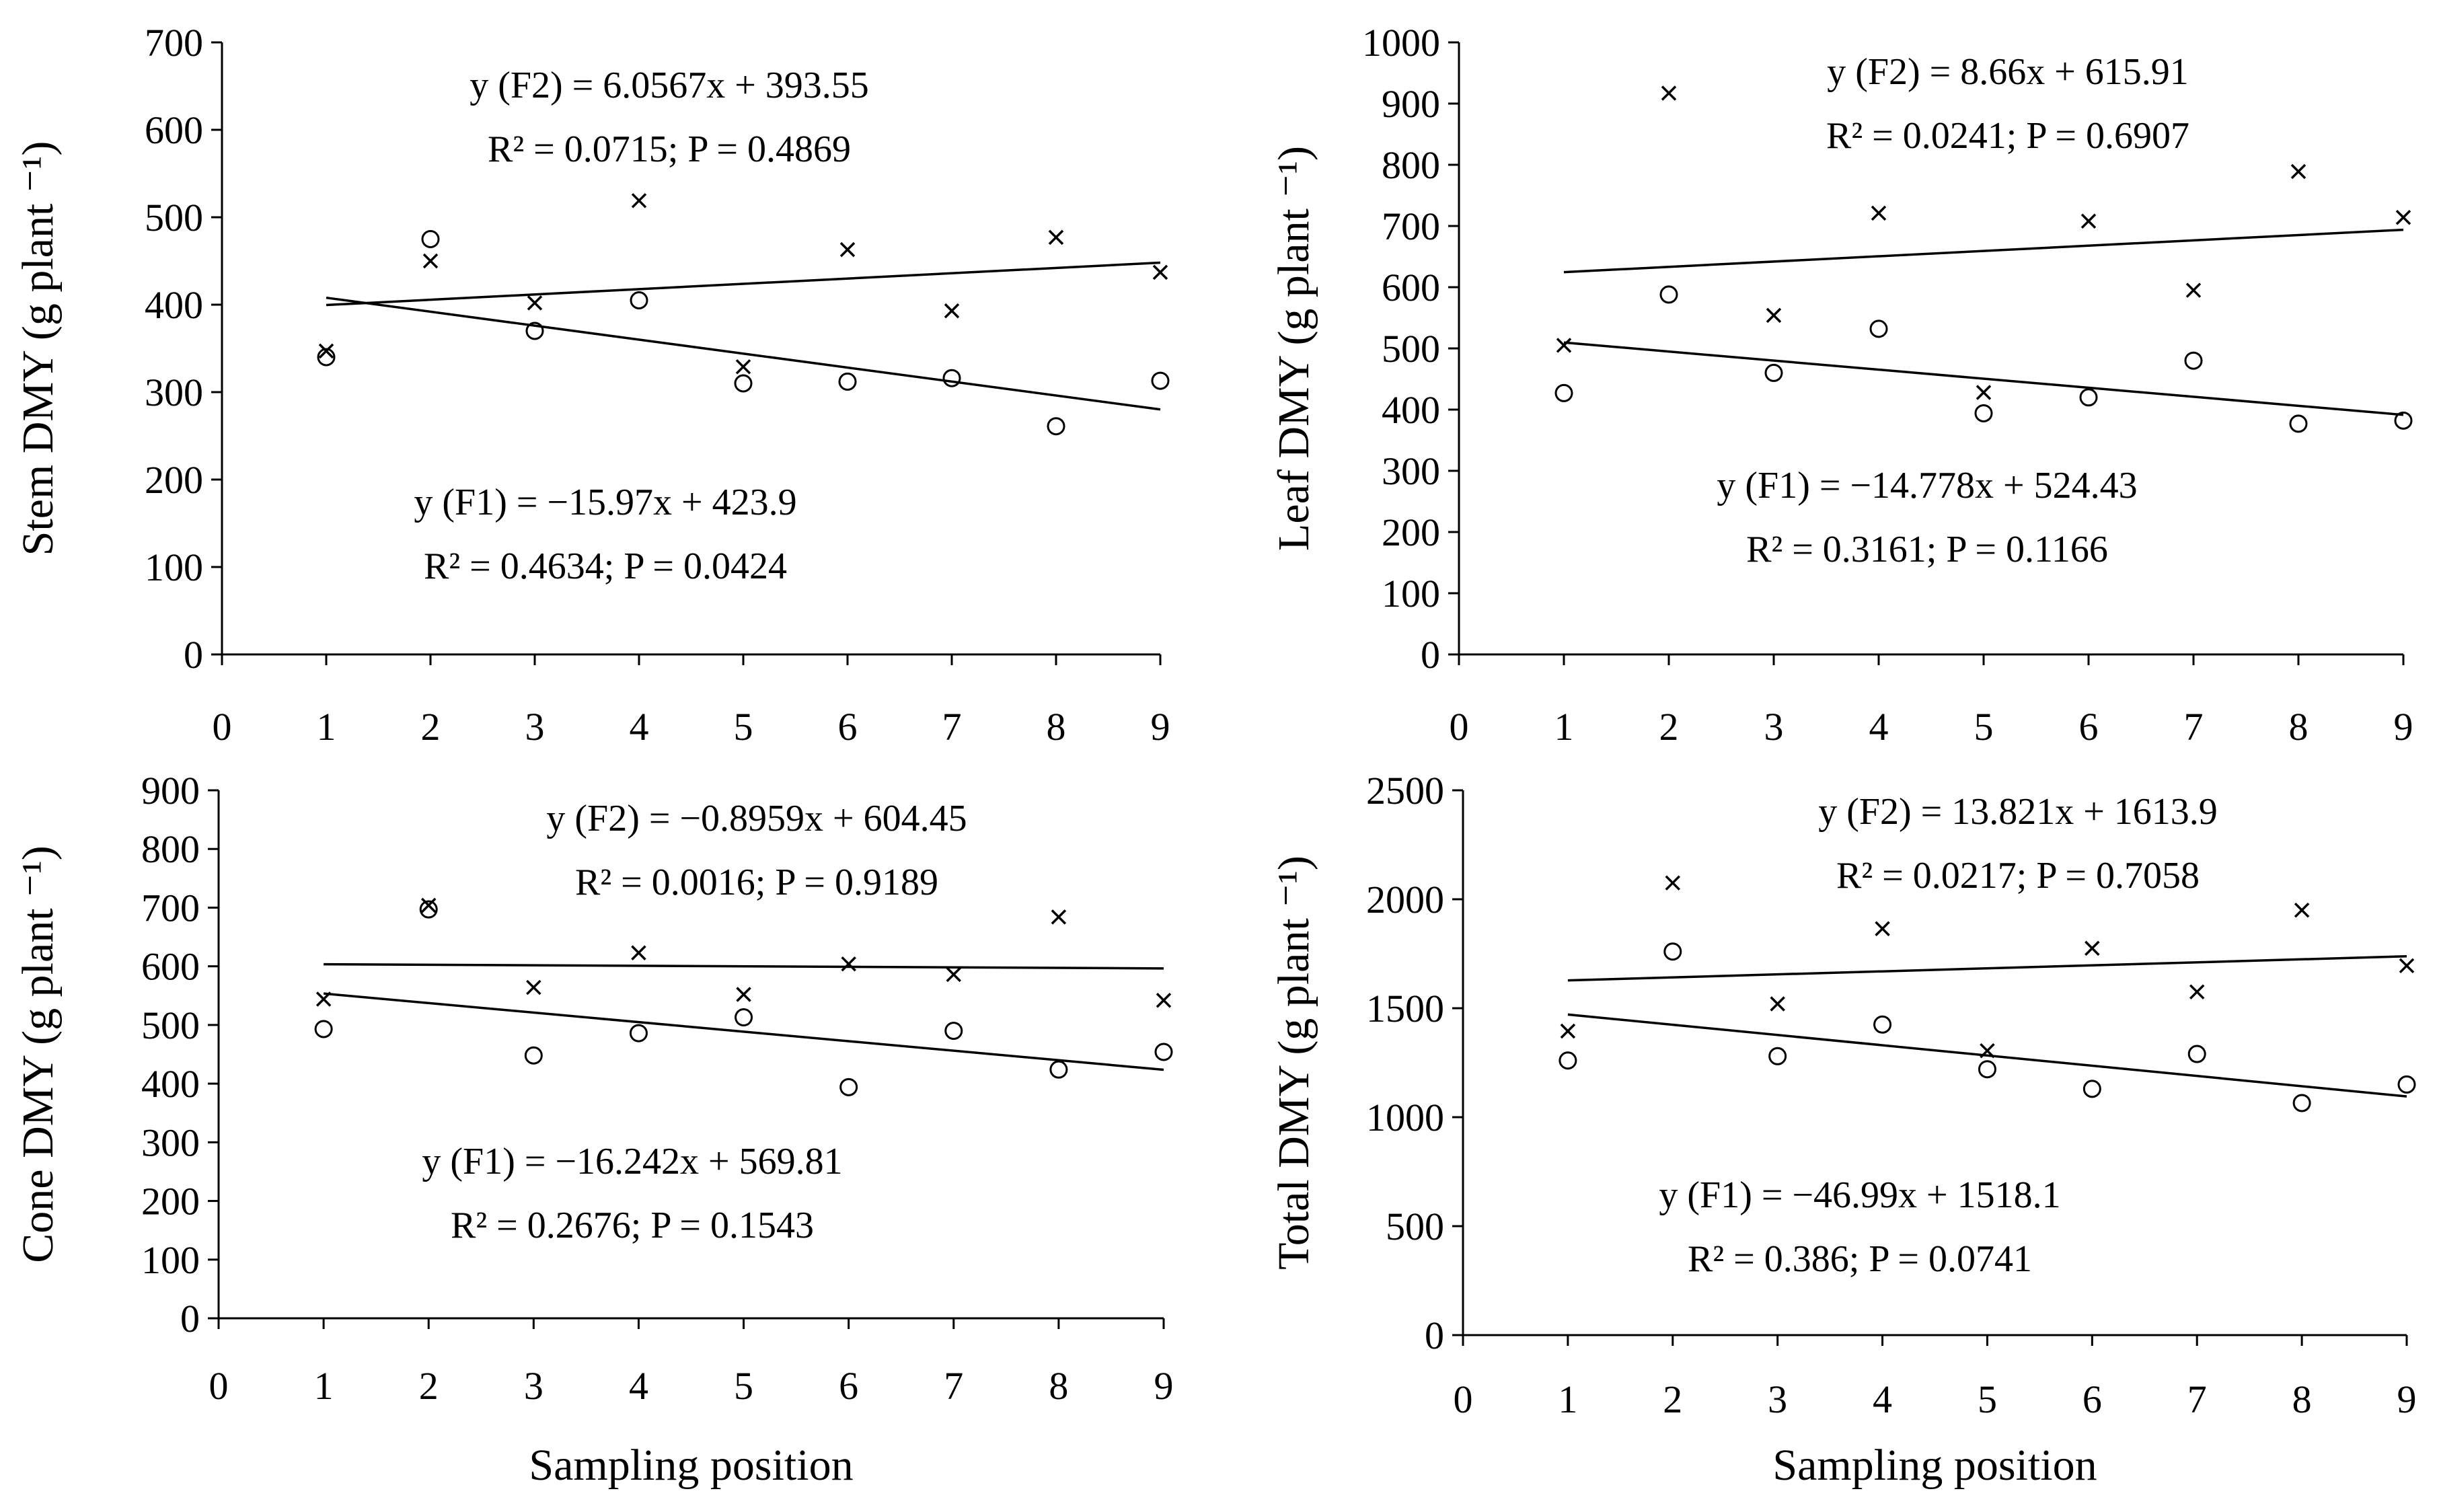  What do you see at coordinates (1927, 549) in the screenshot?
I see `stats-f1: R² = 0.3161; P = 0.1166` at bounding box center [1927, 549].